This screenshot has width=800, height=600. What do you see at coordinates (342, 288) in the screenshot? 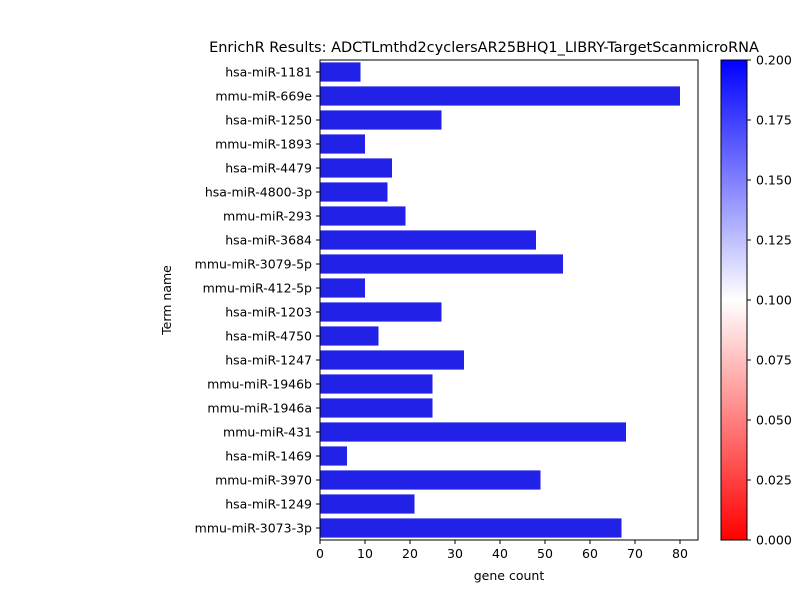
I see `bar-mmu-miR-412-5p` at bounding box center [342, 288].